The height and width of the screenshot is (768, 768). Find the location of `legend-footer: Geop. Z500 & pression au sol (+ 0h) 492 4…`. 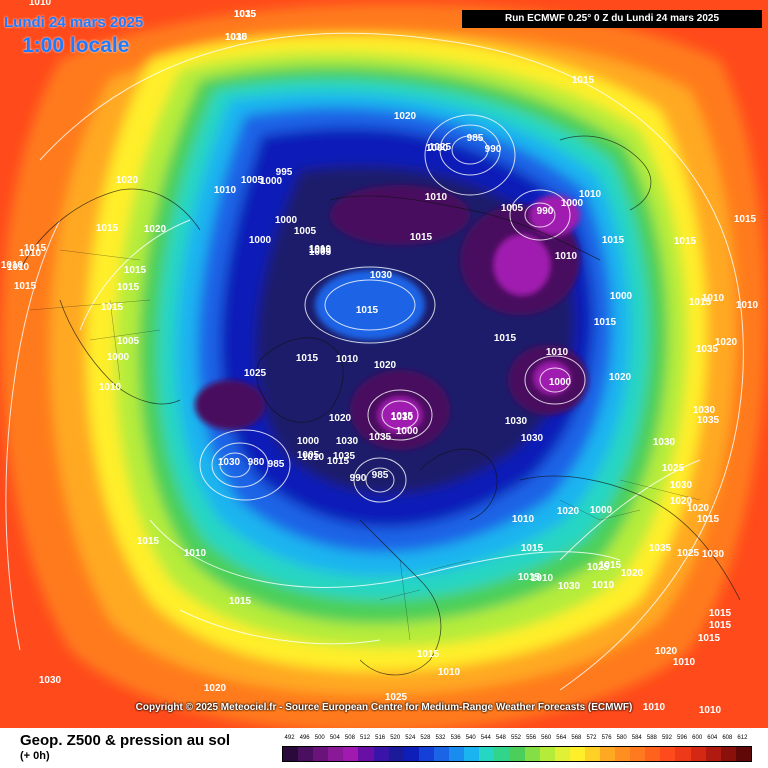

legend-footer: Geop. Z500 & pression au sol (+ 0h) 492 4… is located at coordinates (384, 748).